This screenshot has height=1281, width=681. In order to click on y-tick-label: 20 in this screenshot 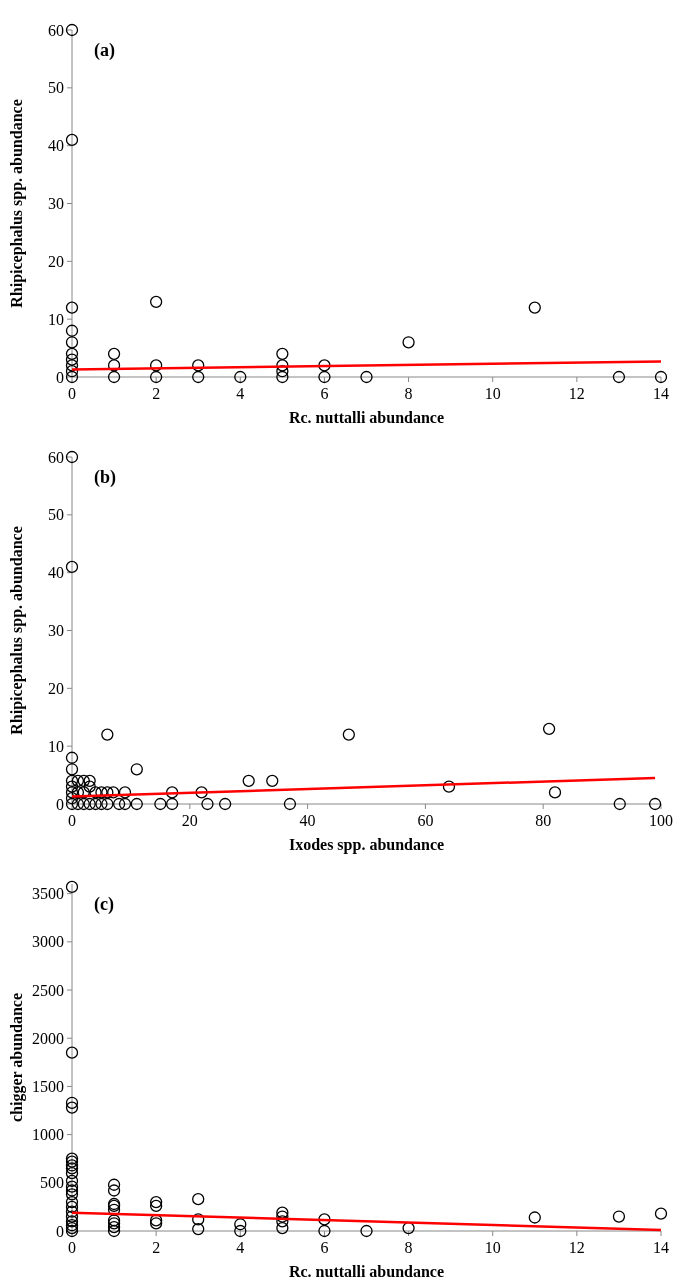, I will do `click(56, 688)`.